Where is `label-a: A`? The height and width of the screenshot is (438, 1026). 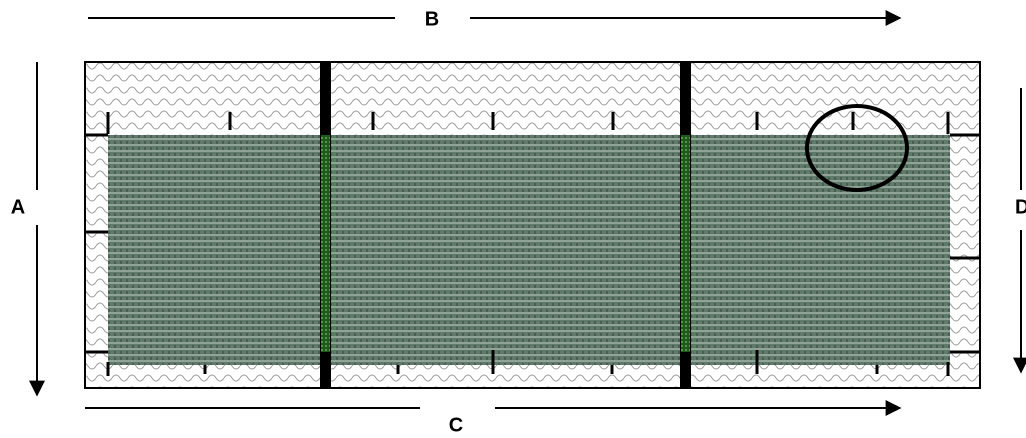 label-a: A is located at coordinates (18, 207).